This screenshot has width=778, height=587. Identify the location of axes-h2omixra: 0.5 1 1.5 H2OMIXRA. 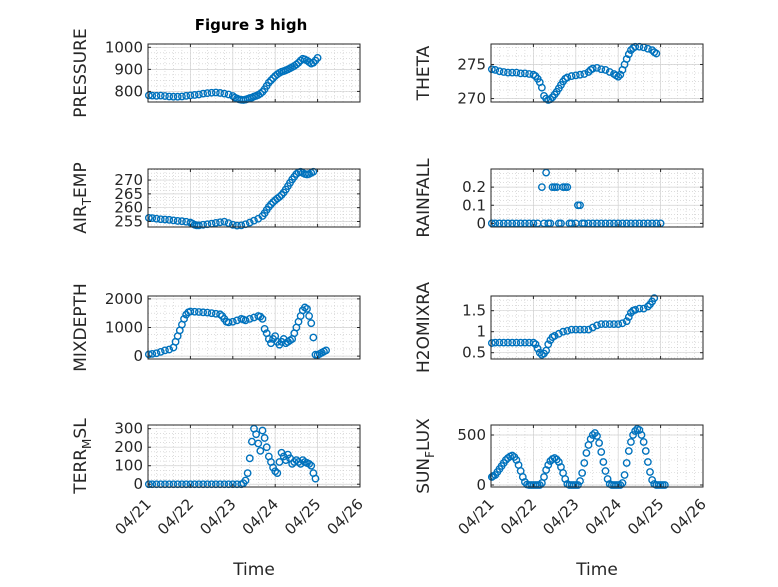
(559, 327).